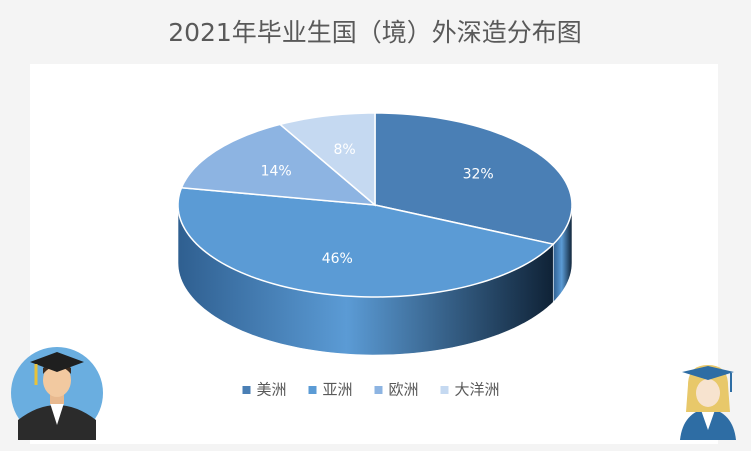 The width and height of the screenshot is (751, 451). What do you see at coordinates (276, 171) in the screenshot?
I see `data-label: 14%` at bounding box center [276, 171].